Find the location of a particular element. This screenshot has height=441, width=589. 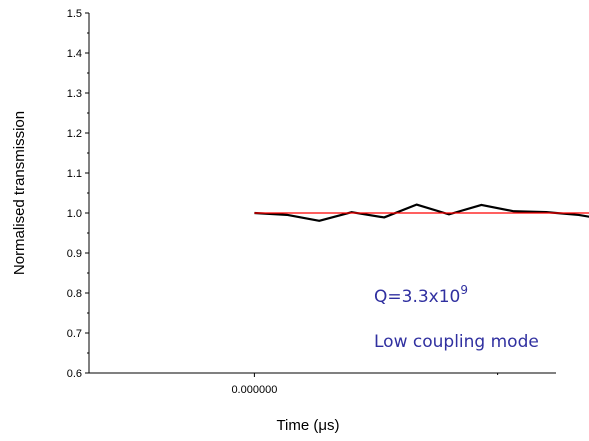

y-tick-label: 1.4 is located at coordinates (74, 54).